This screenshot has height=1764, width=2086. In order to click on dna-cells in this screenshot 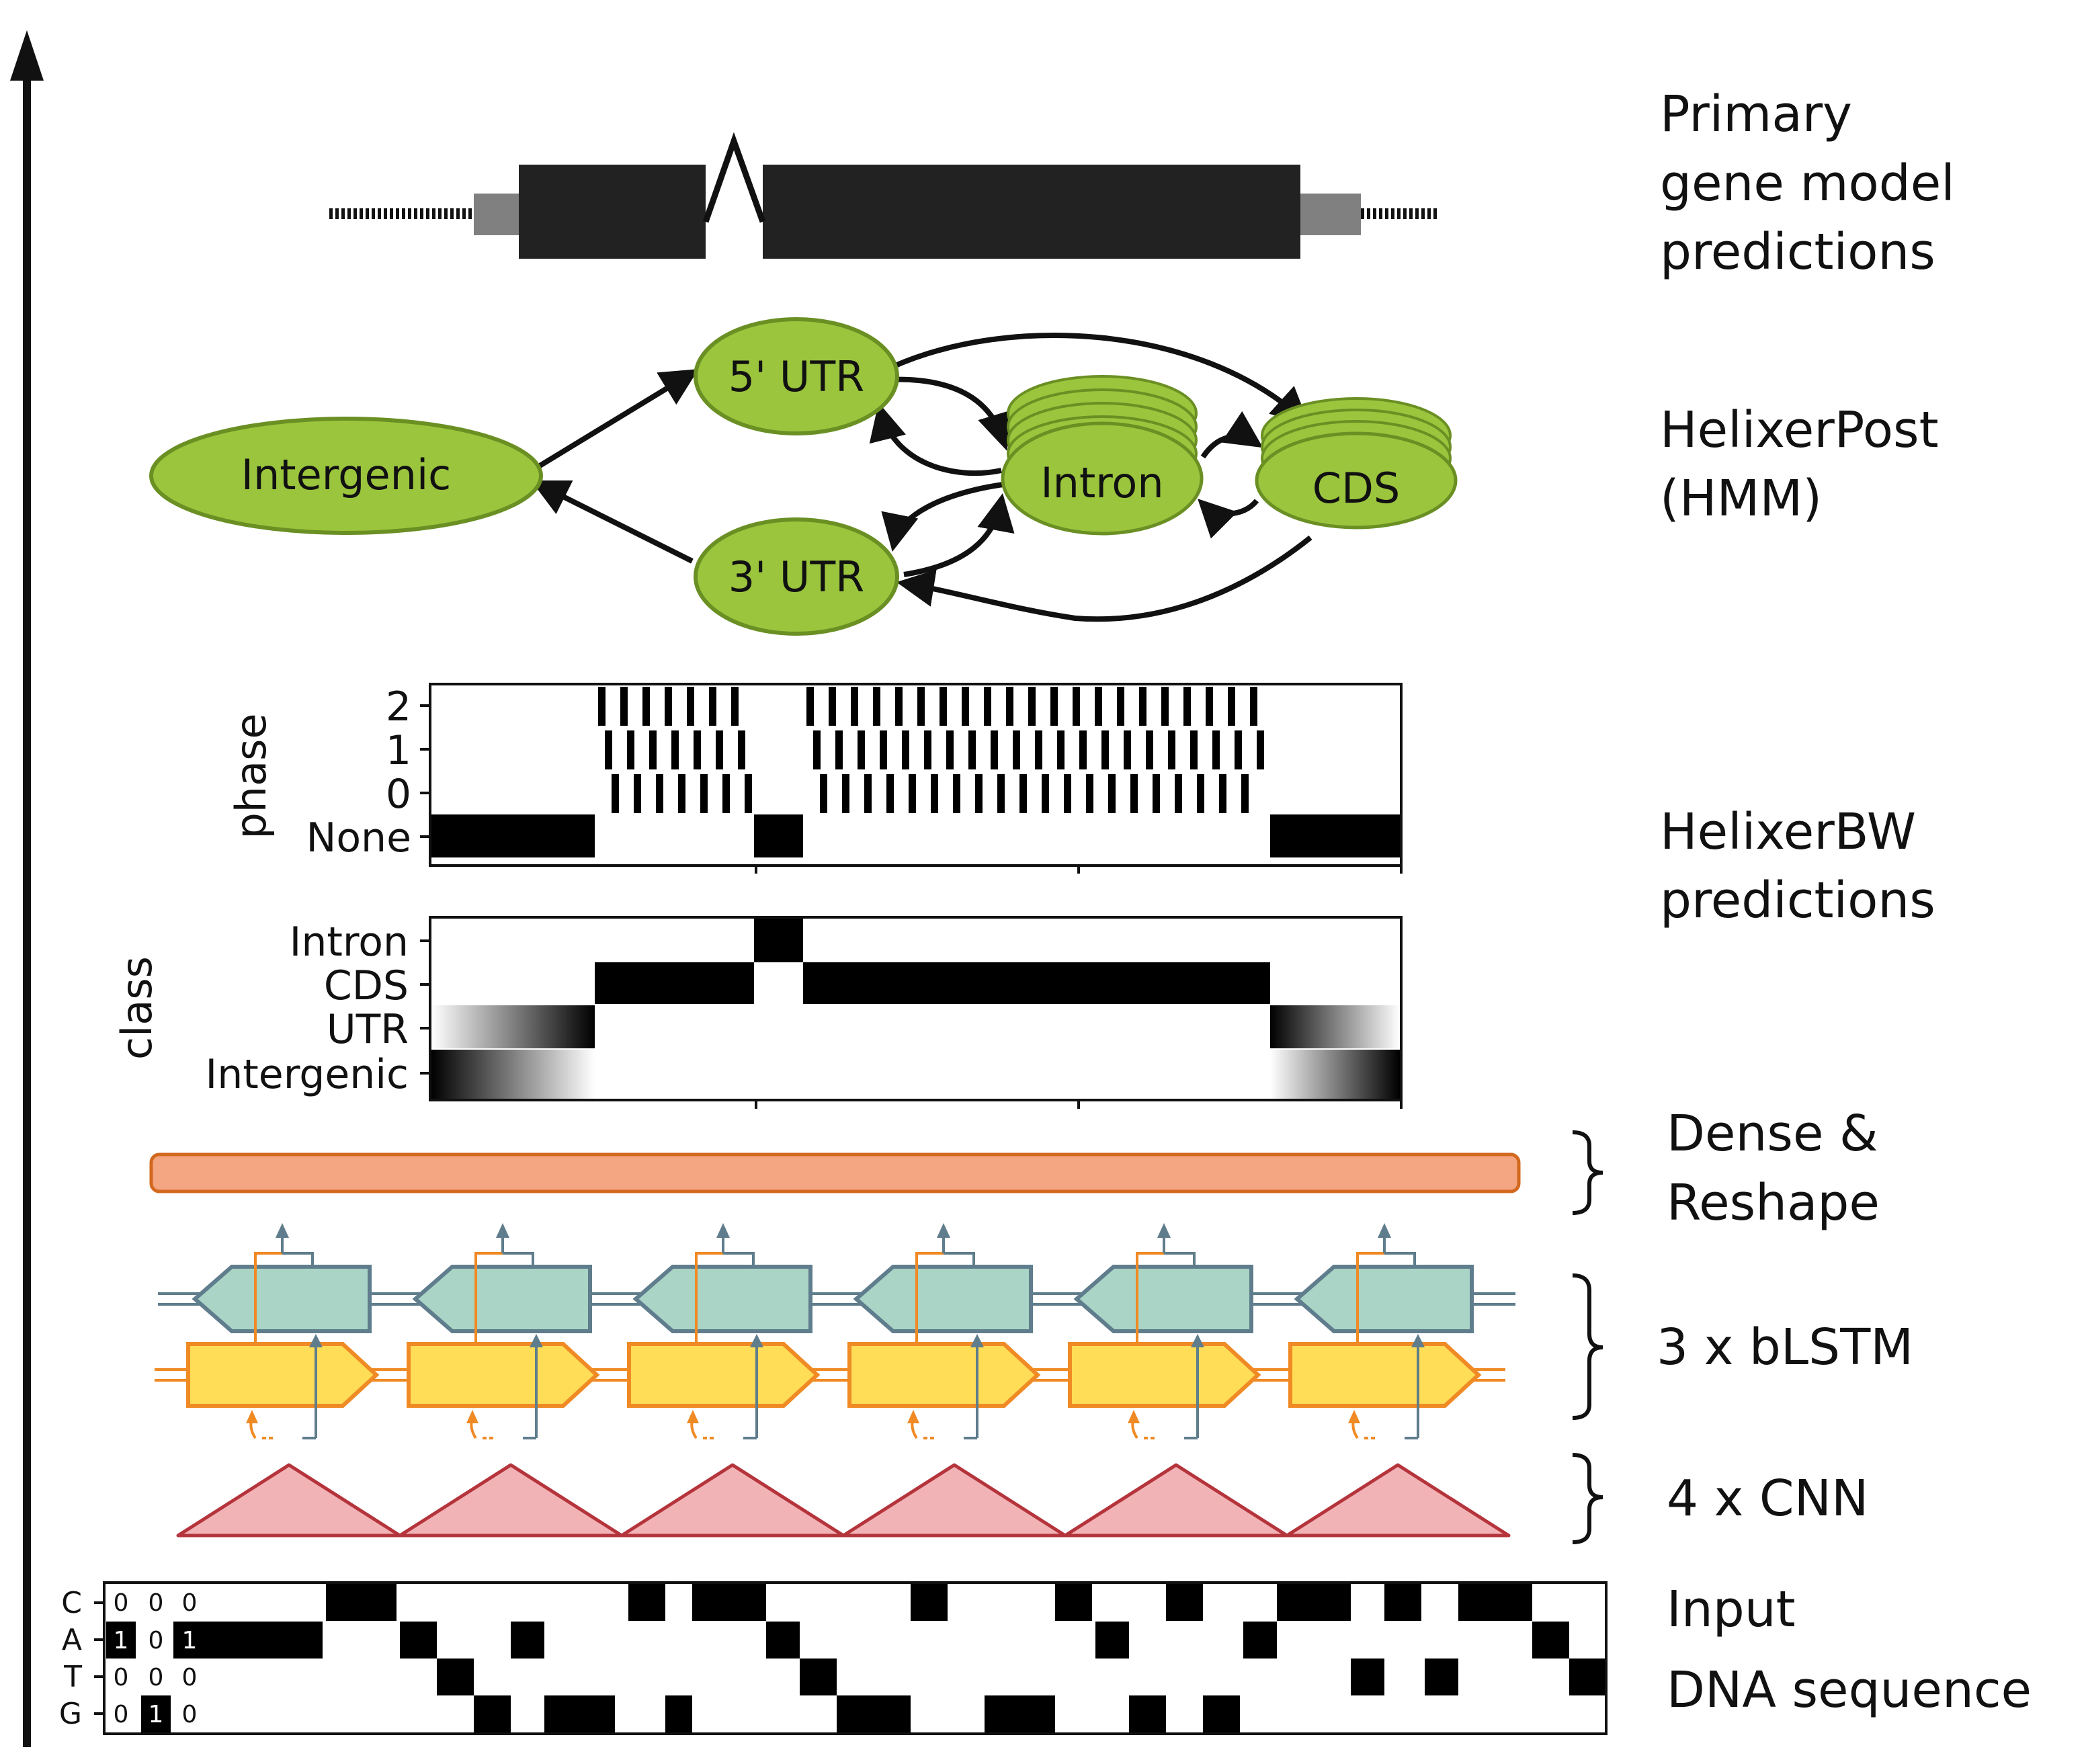, I will do `click(889, 1658)`.